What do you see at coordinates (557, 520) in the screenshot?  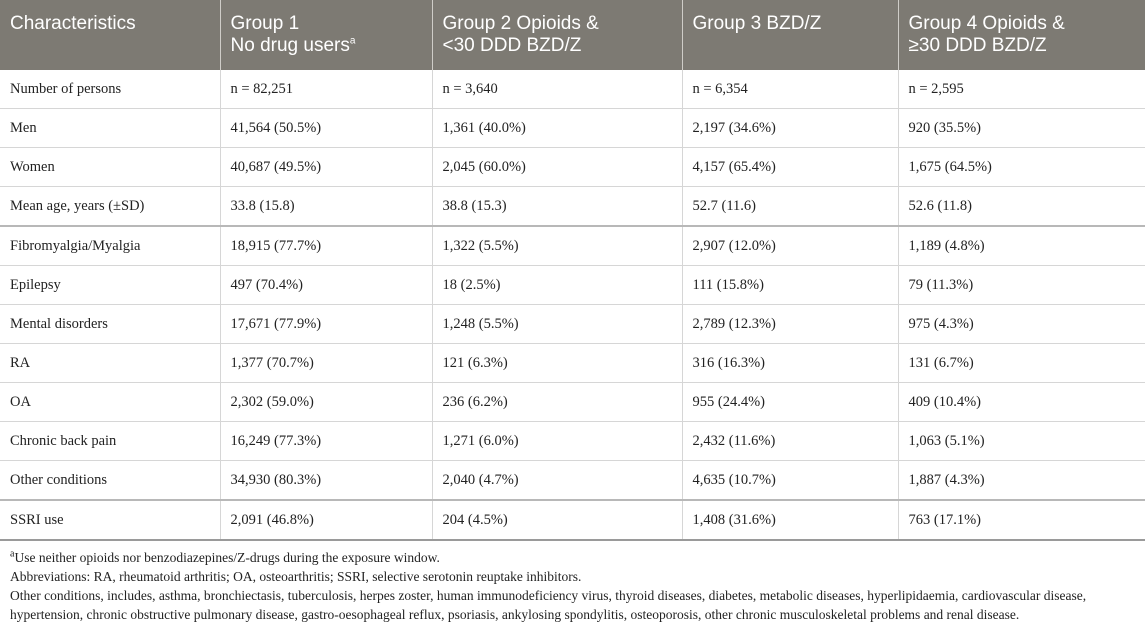 I see `cell-group-2: 204 (4.5%)` at bounding box center [557, 520].